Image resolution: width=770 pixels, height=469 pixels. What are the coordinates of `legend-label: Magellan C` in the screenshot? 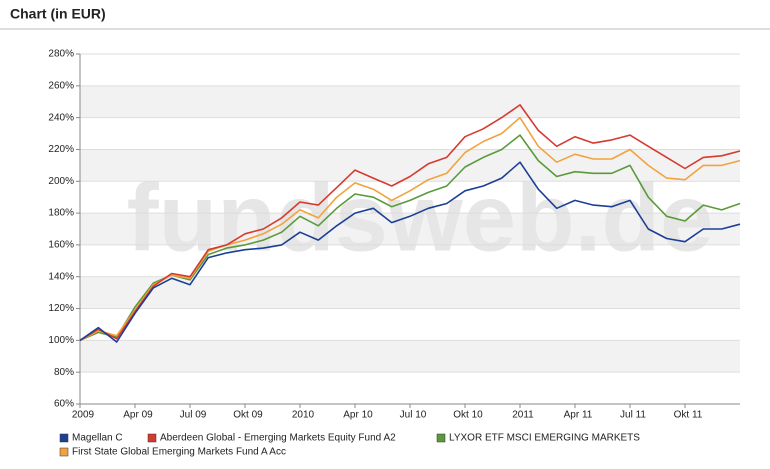 It's located at (97, 438).